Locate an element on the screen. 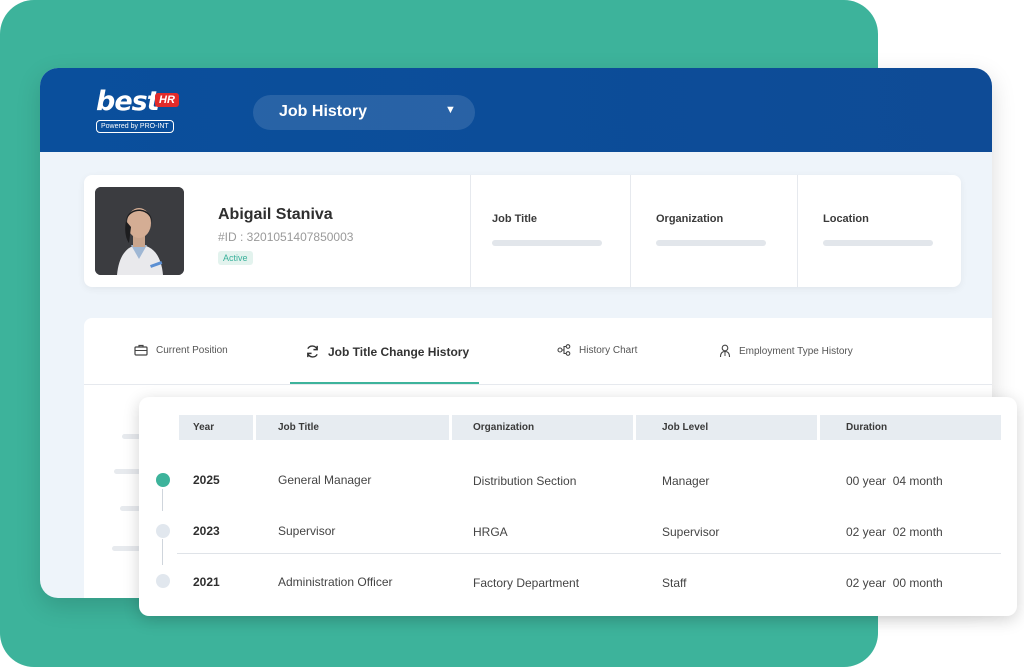 Image resolution: width=1024 pixels, height=667 pixels. organization-field: Organization is located at coordinates (713, 231).